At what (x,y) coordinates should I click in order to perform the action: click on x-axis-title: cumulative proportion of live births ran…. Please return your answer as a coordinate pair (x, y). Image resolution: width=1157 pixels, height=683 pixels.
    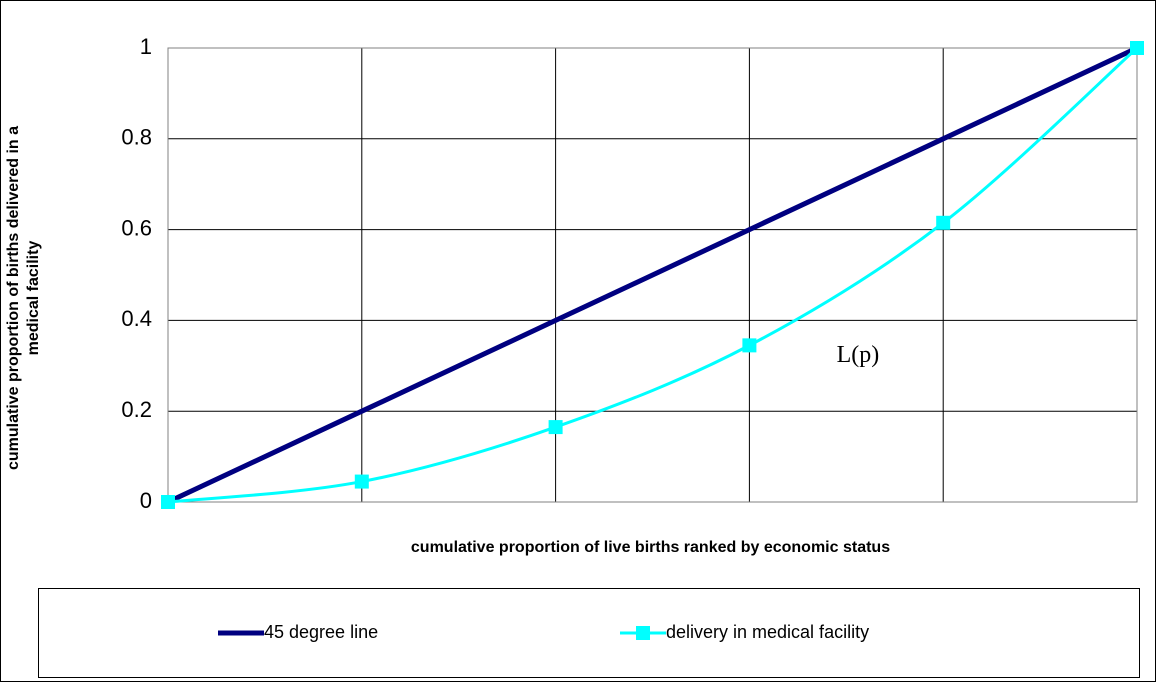
    Looking at the image, I should click on (650, 547).